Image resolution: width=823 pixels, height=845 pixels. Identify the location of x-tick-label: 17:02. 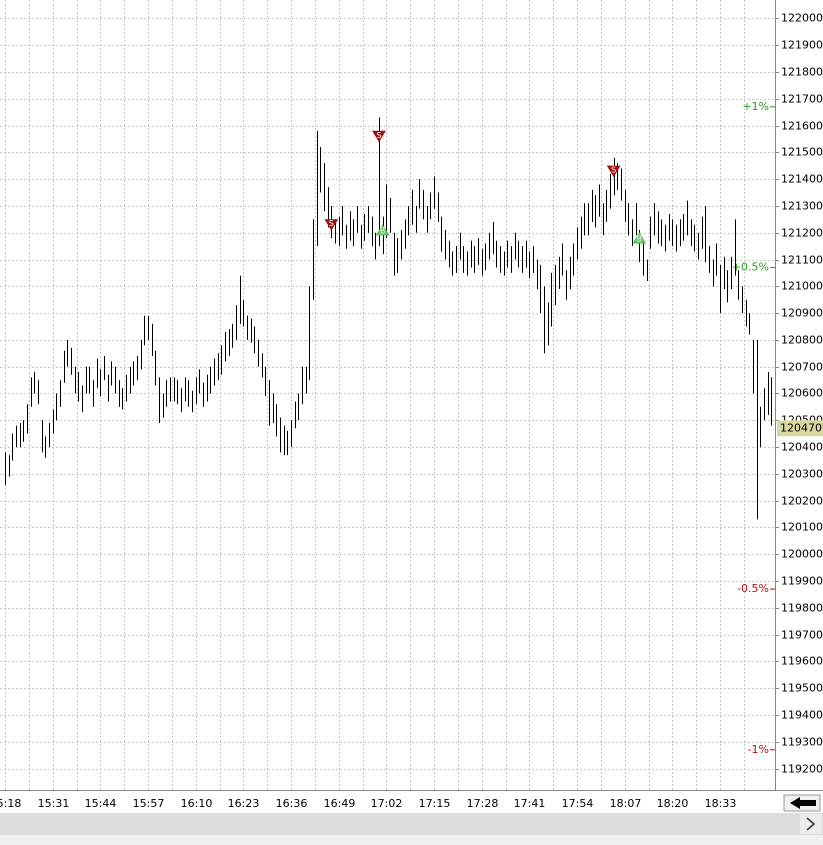
(387, 803).